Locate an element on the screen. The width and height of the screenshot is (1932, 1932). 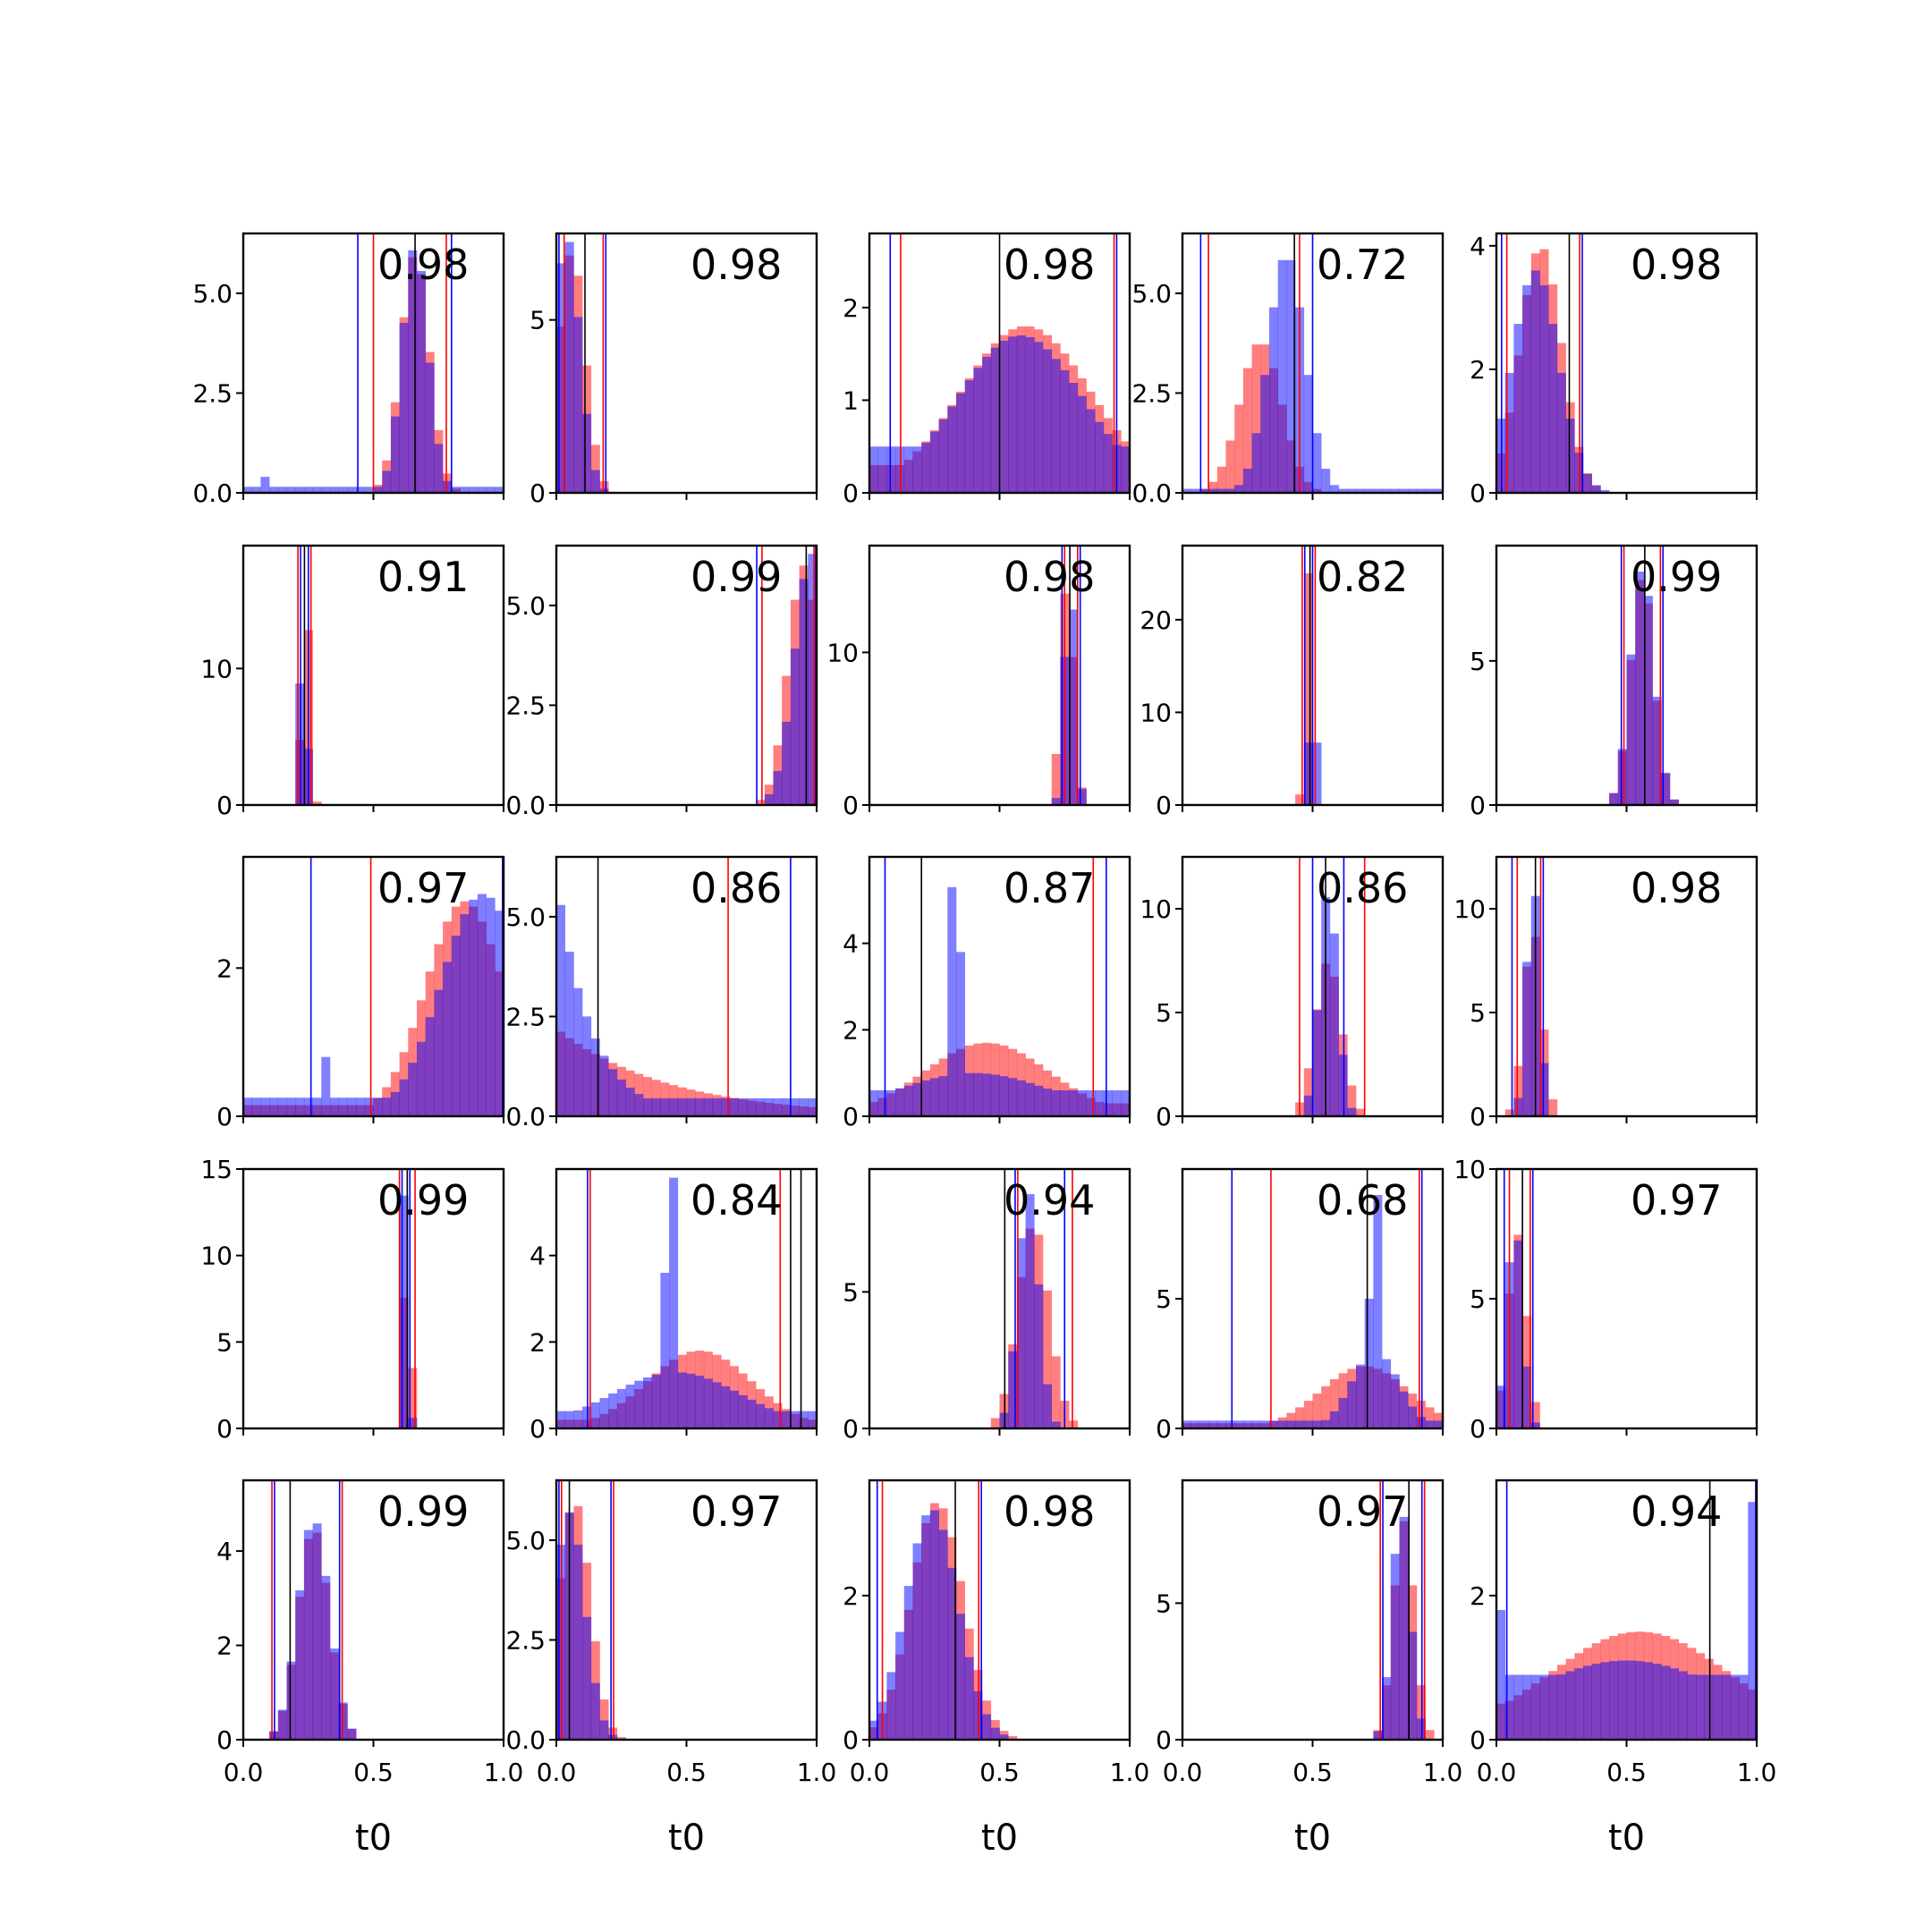
x-tick-label: 0.0 is located at coordinates (557, 1772).